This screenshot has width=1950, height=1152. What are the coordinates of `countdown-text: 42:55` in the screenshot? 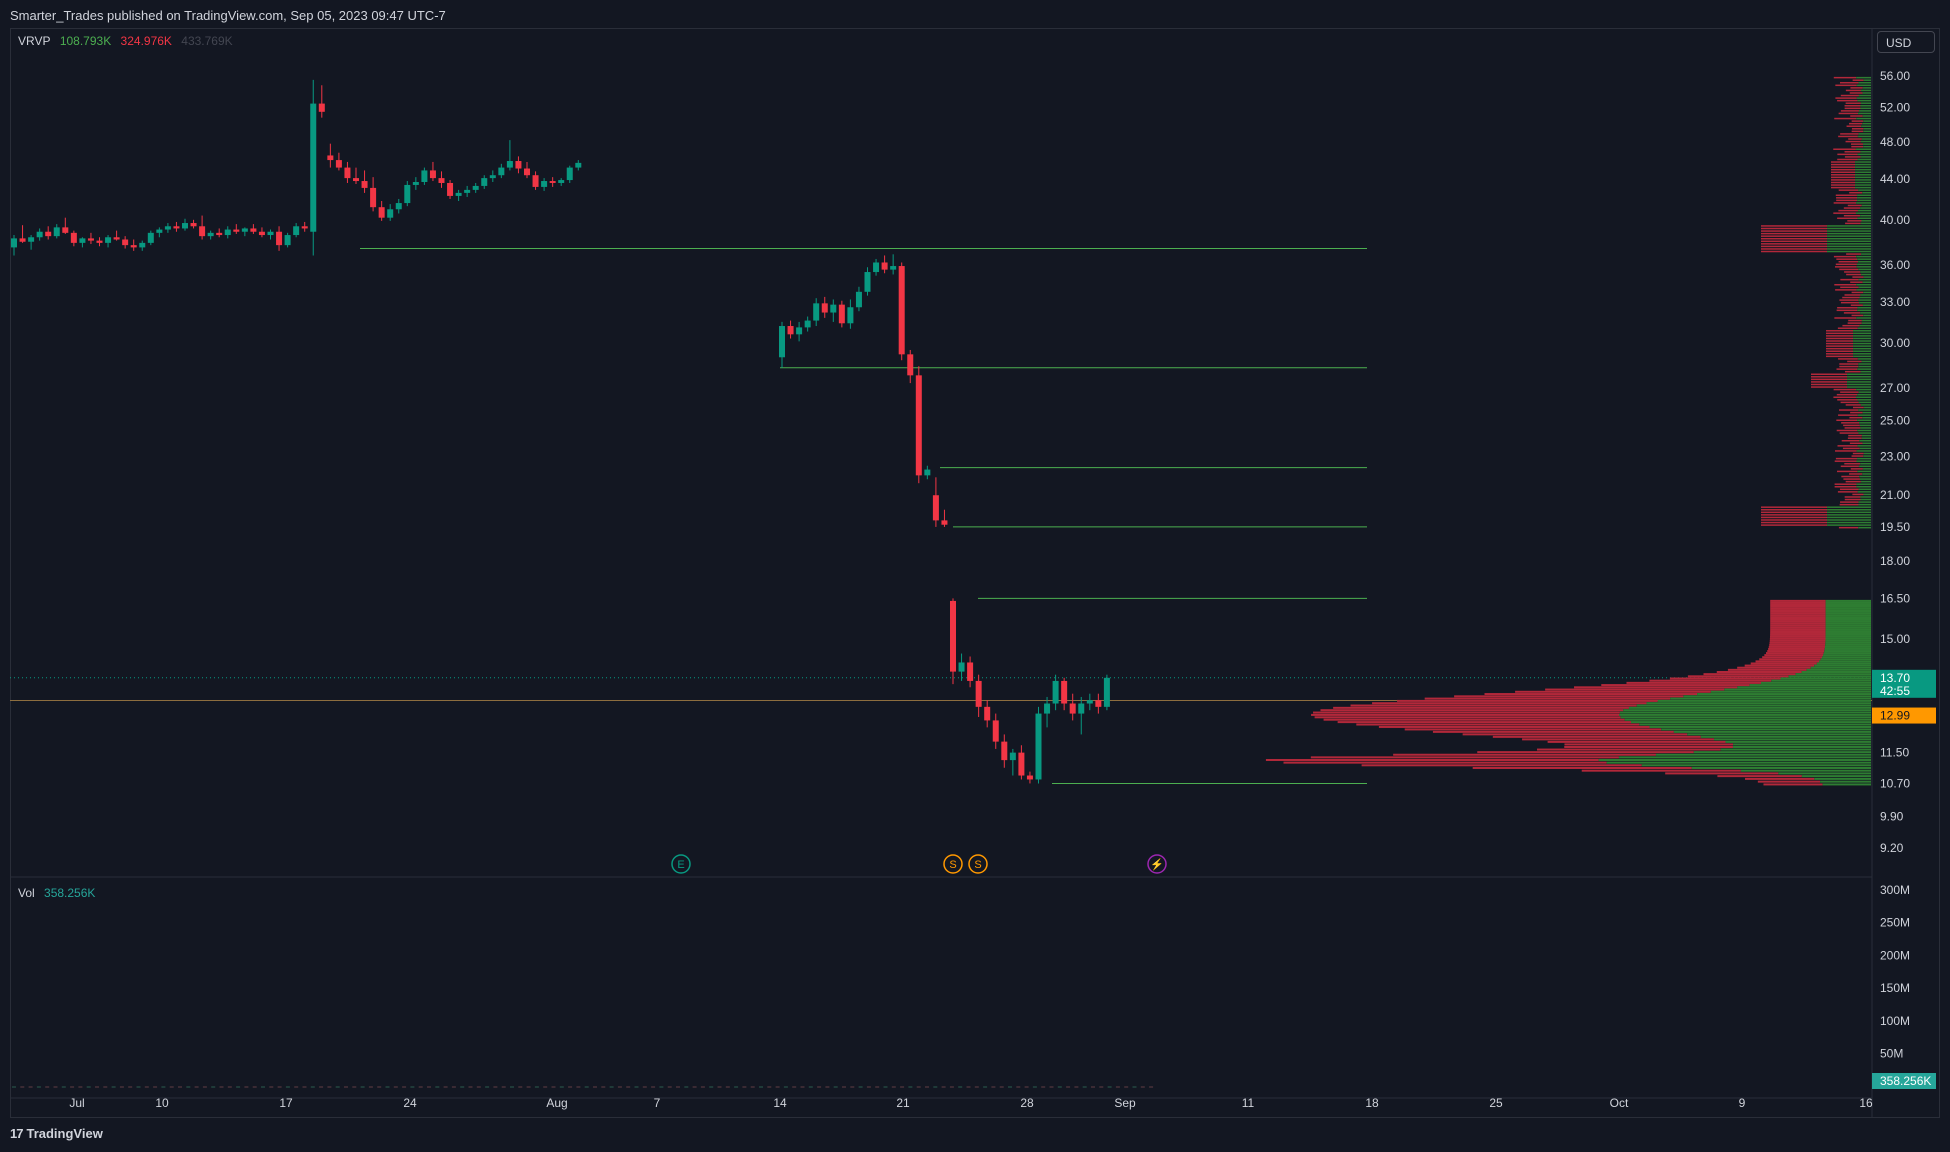 It's located at (1895, 691).